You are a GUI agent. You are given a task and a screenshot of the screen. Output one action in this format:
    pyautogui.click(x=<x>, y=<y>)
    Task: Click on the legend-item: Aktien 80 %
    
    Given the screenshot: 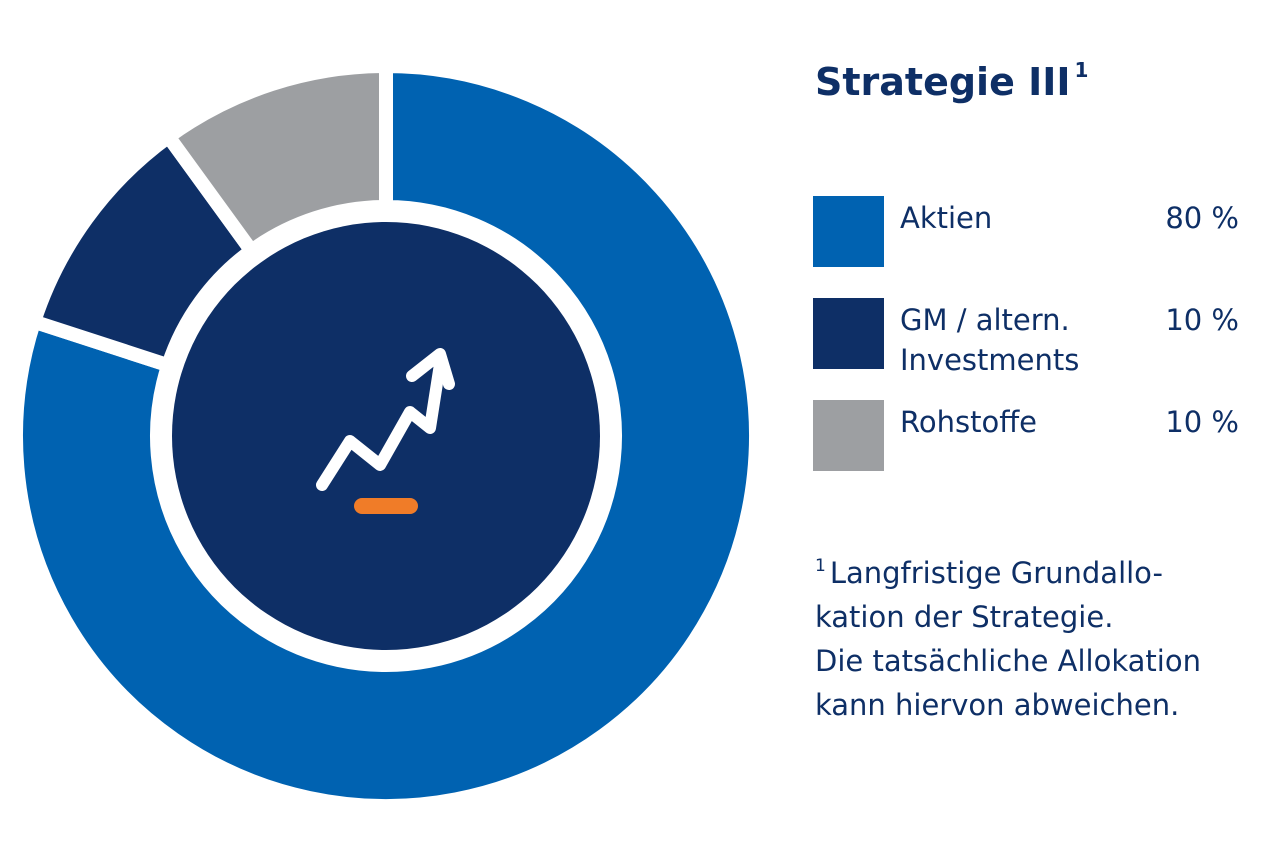 What is the action you would take?
    pyautogui.click(x=1033, y=247)
    